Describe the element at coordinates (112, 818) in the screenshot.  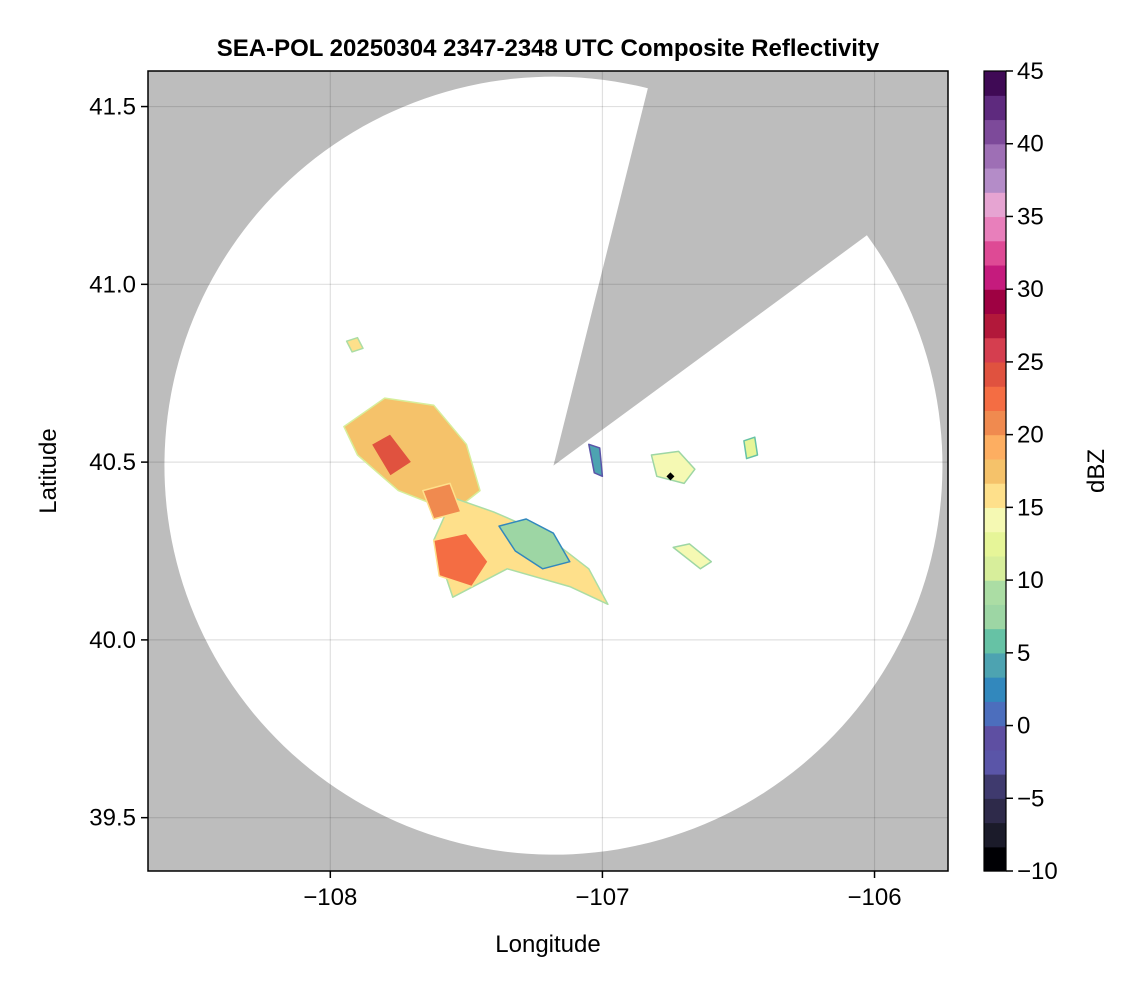
I see `y-tick-label: 39.5` at that location.